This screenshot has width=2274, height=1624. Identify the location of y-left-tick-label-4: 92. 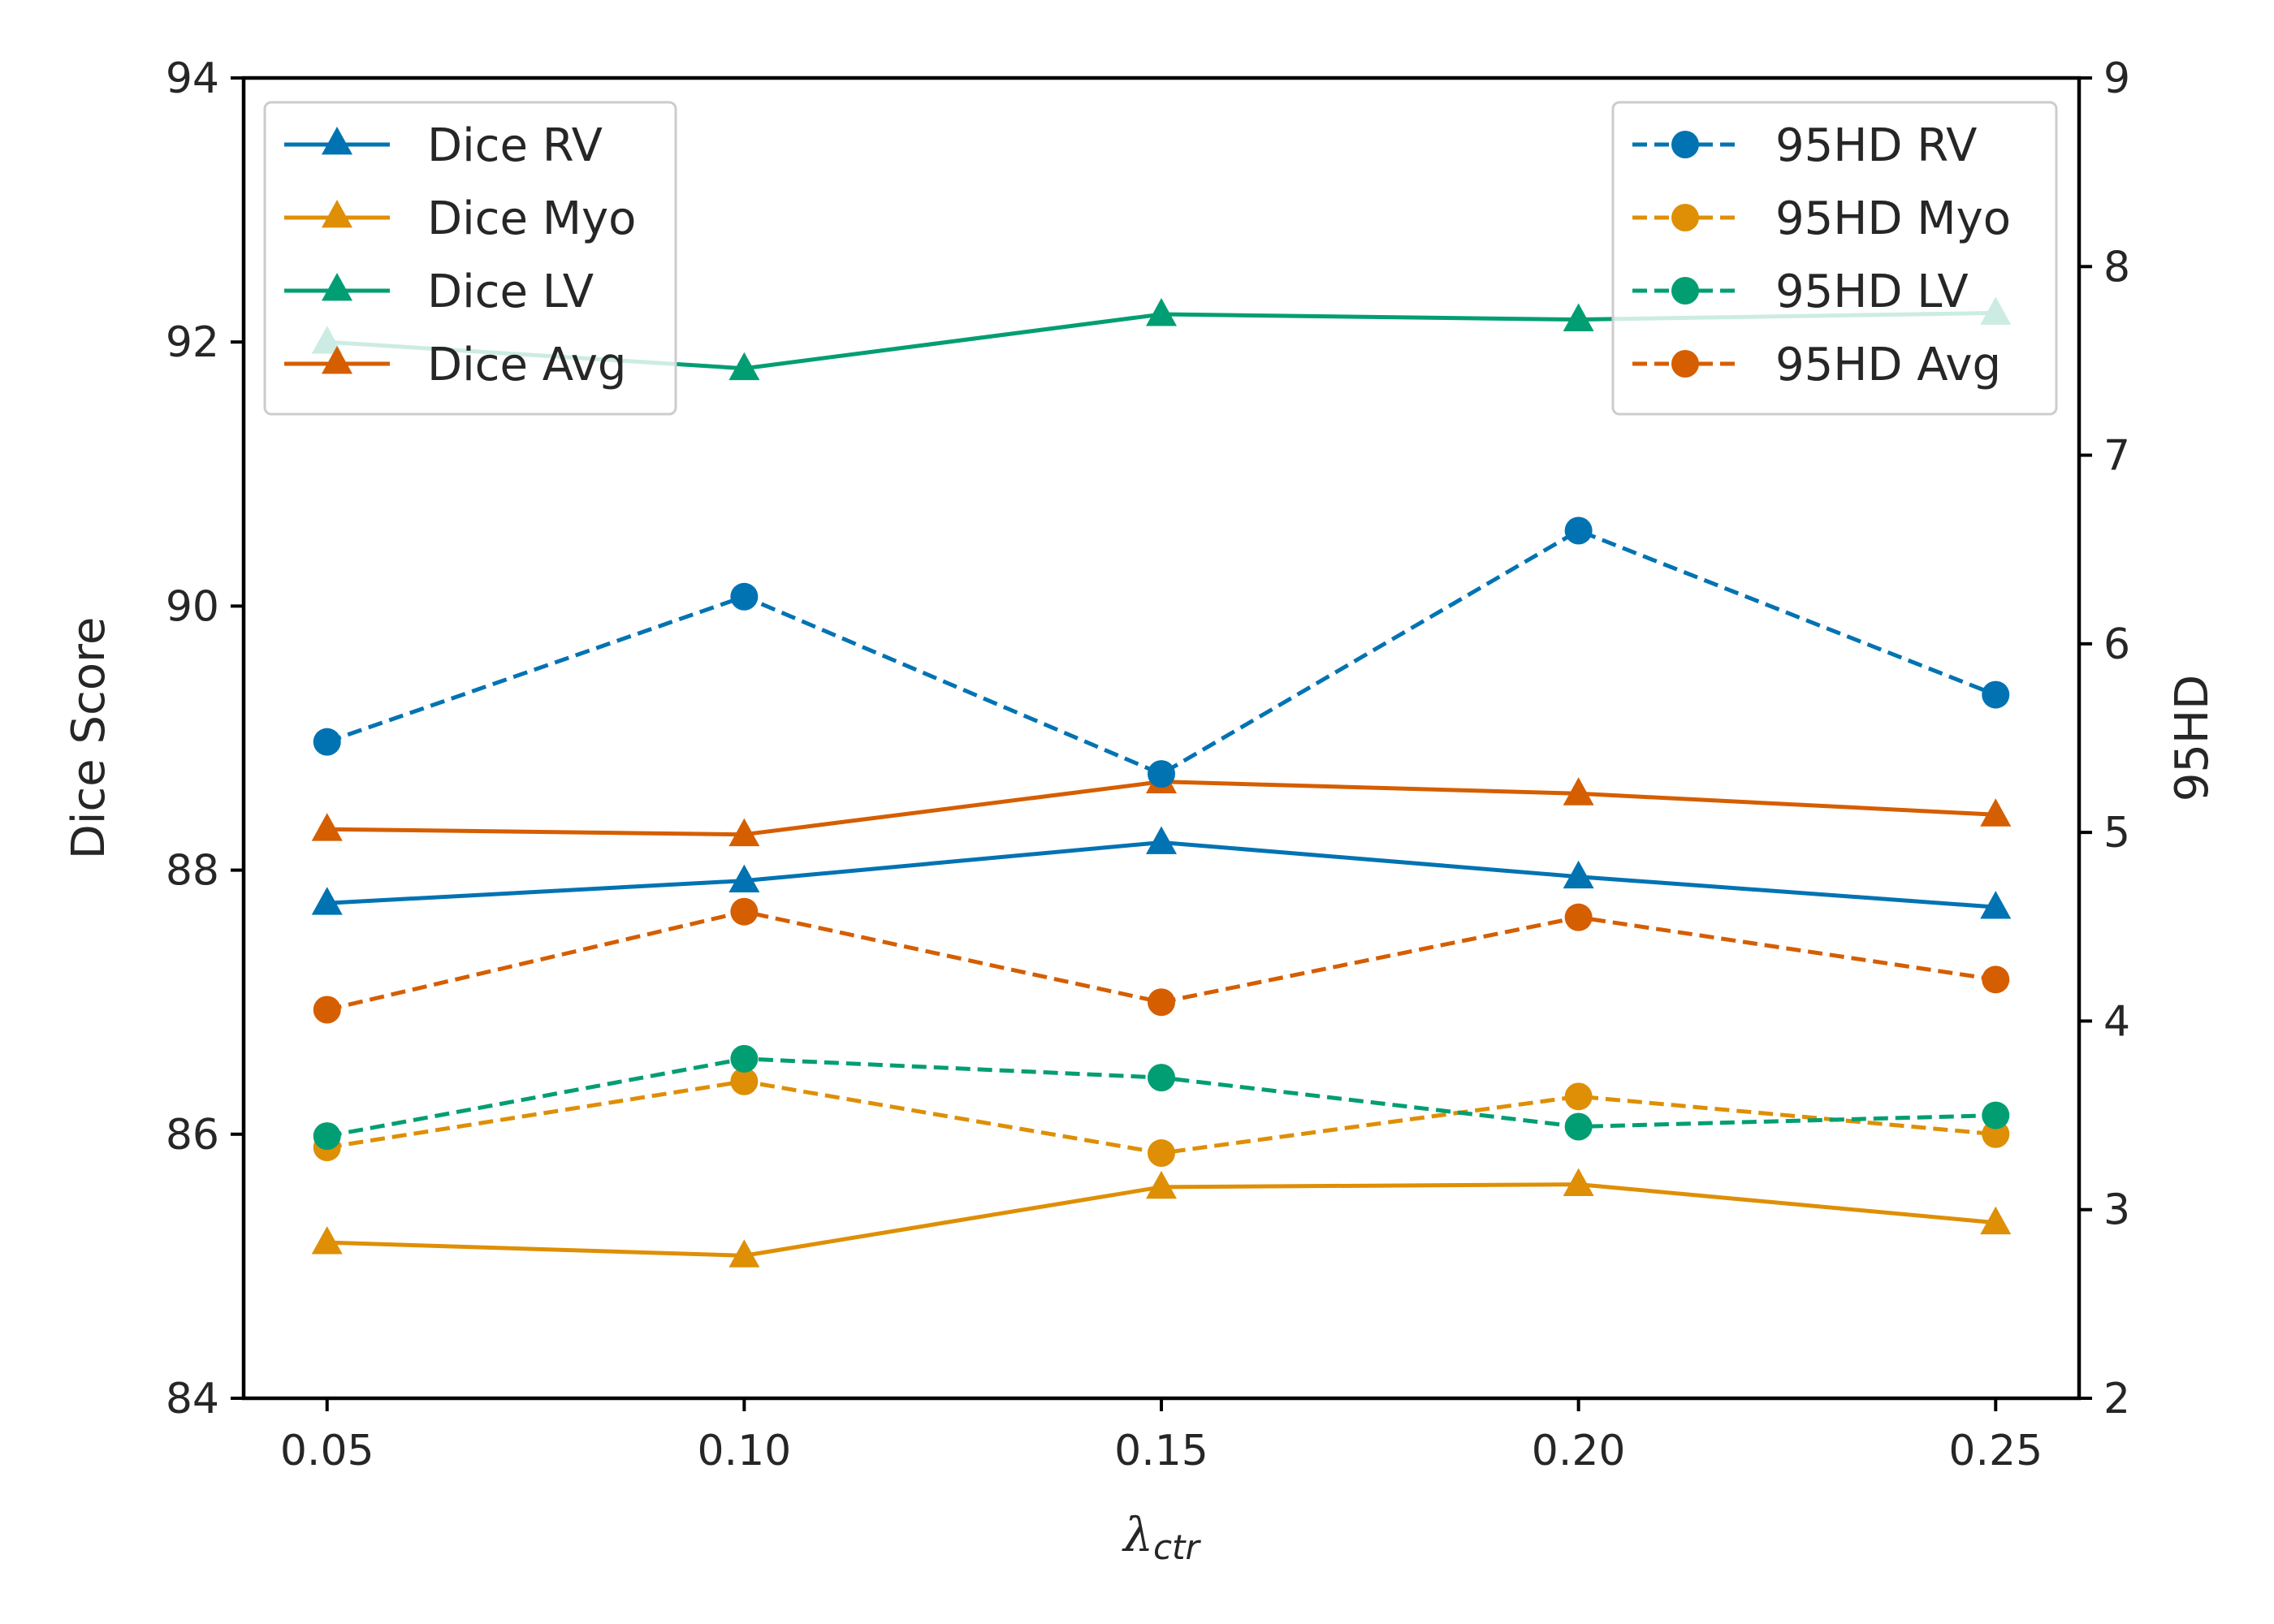
(192, 342).